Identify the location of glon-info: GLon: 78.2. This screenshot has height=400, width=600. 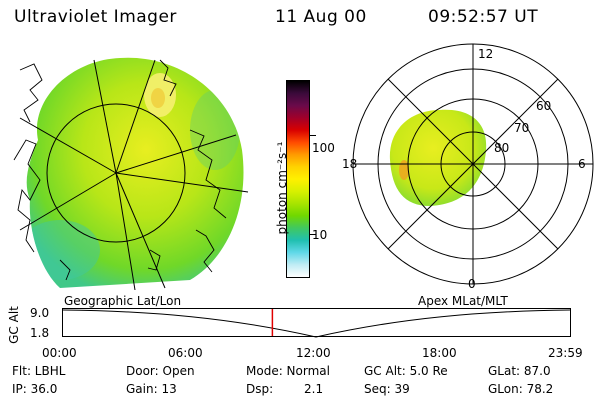
(521, 389).